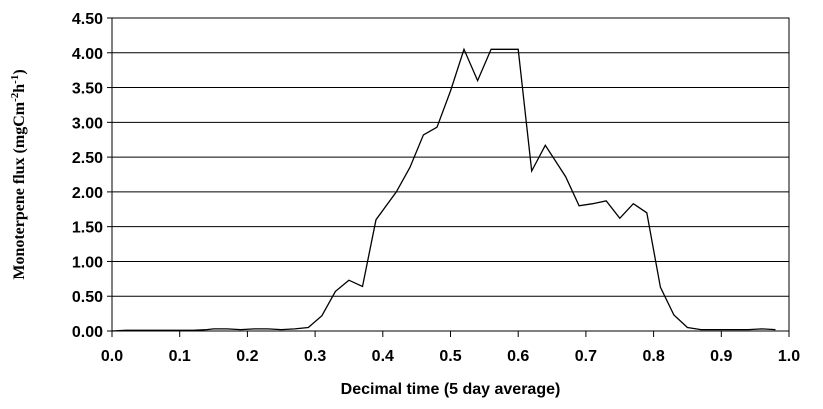  What do you see at coordinates (87, 19) in the screenshot?
I see `y-tick-label: 4.50` at bounding box center [87, 19].